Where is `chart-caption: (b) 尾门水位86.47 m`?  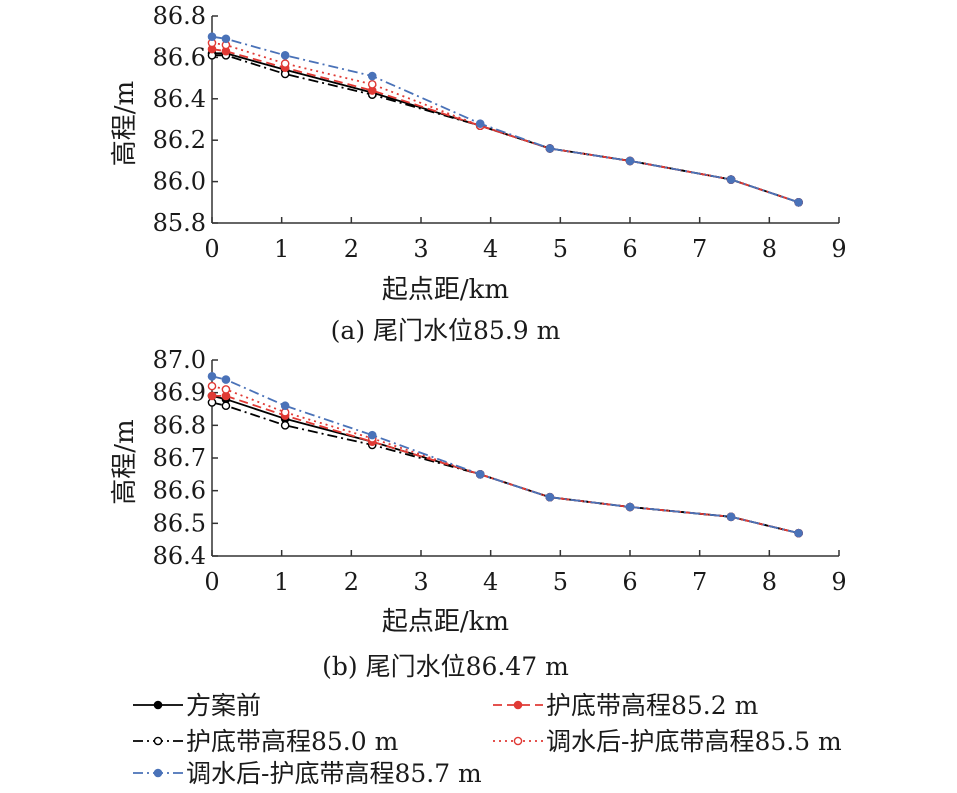 chart-caption: (b) 尾门水位86.47 m is located at coordinates (445, 666).